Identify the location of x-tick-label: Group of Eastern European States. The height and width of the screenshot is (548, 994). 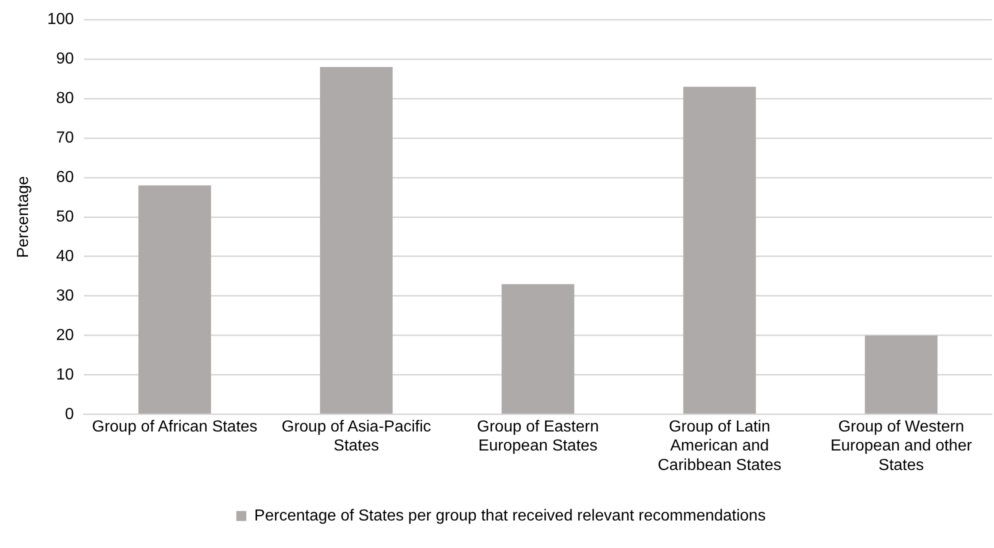
(538, 436).